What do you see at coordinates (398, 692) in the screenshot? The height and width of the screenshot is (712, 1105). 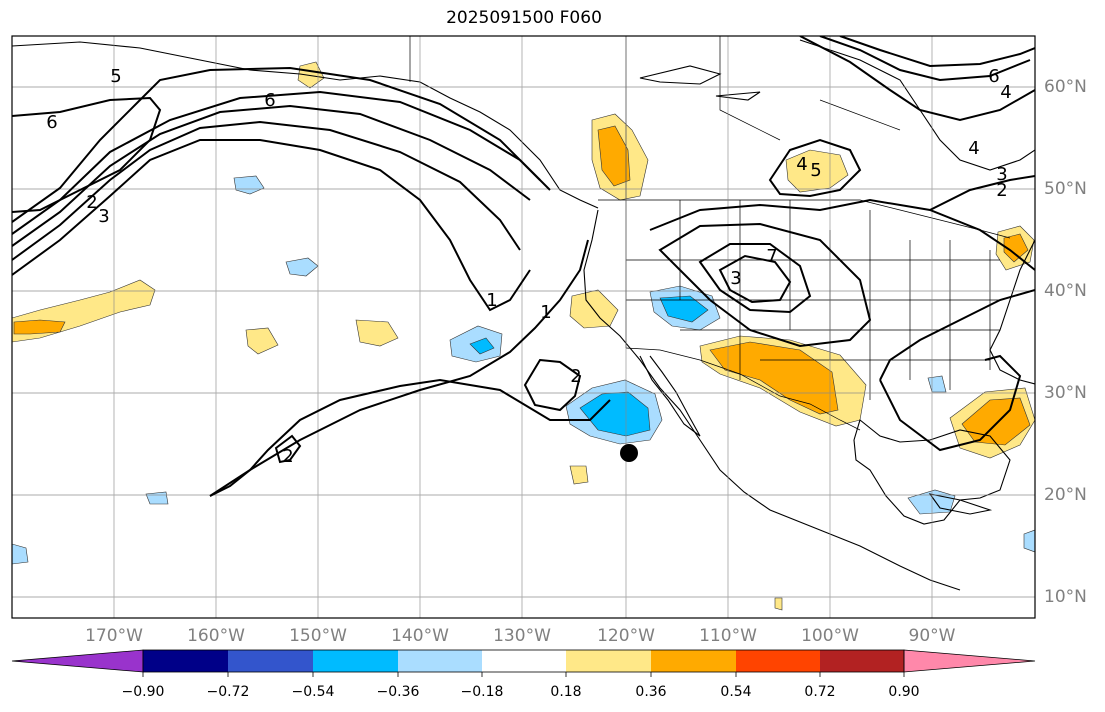 I see `colorbar-tick-label: −0.36` at bounding box center [398, 692].